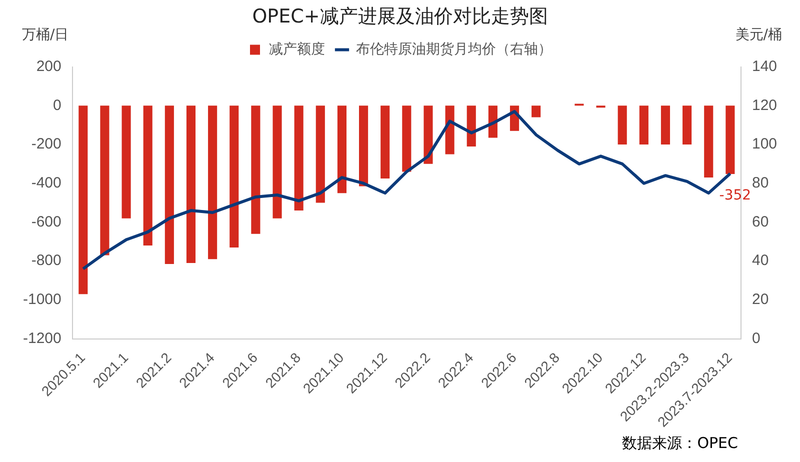 This screenshot has width=800, height=462. I want to click on legend-label: 布伦特原油期货月均价（右轴）, so click(454, 48).